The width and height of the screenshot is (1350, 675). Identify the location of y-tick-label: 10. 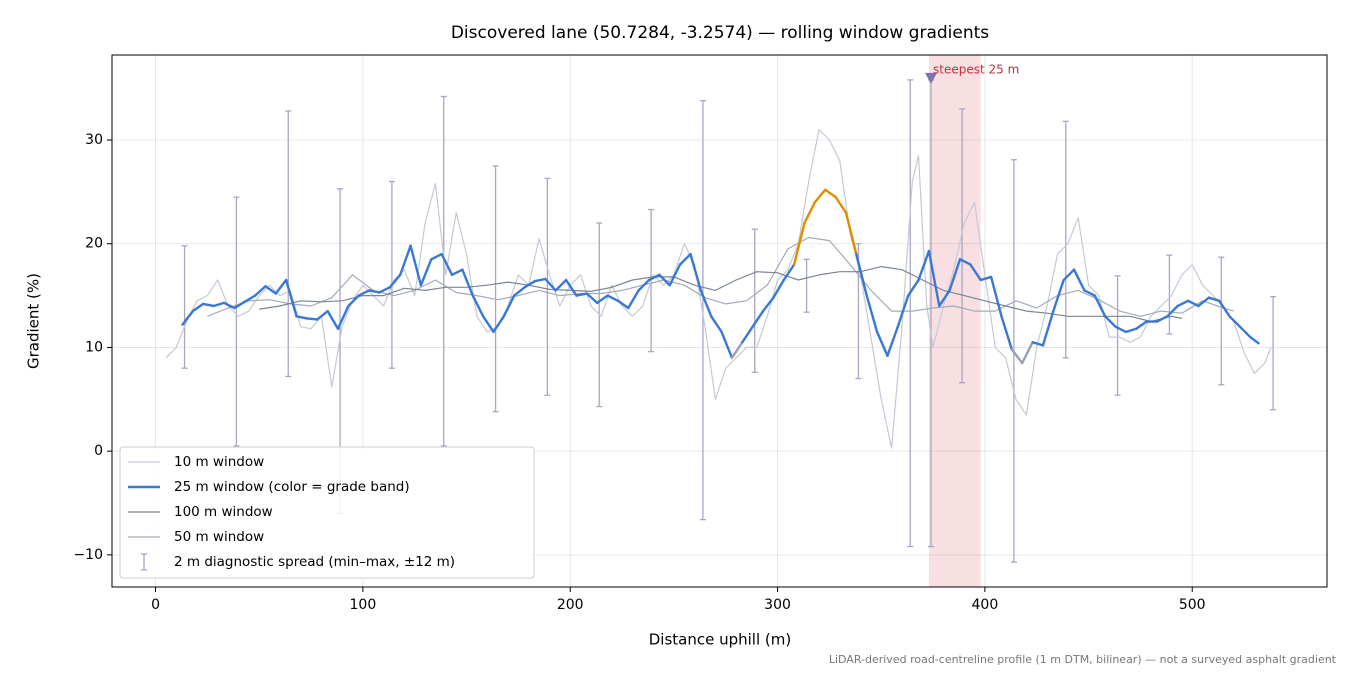
(94, 347).